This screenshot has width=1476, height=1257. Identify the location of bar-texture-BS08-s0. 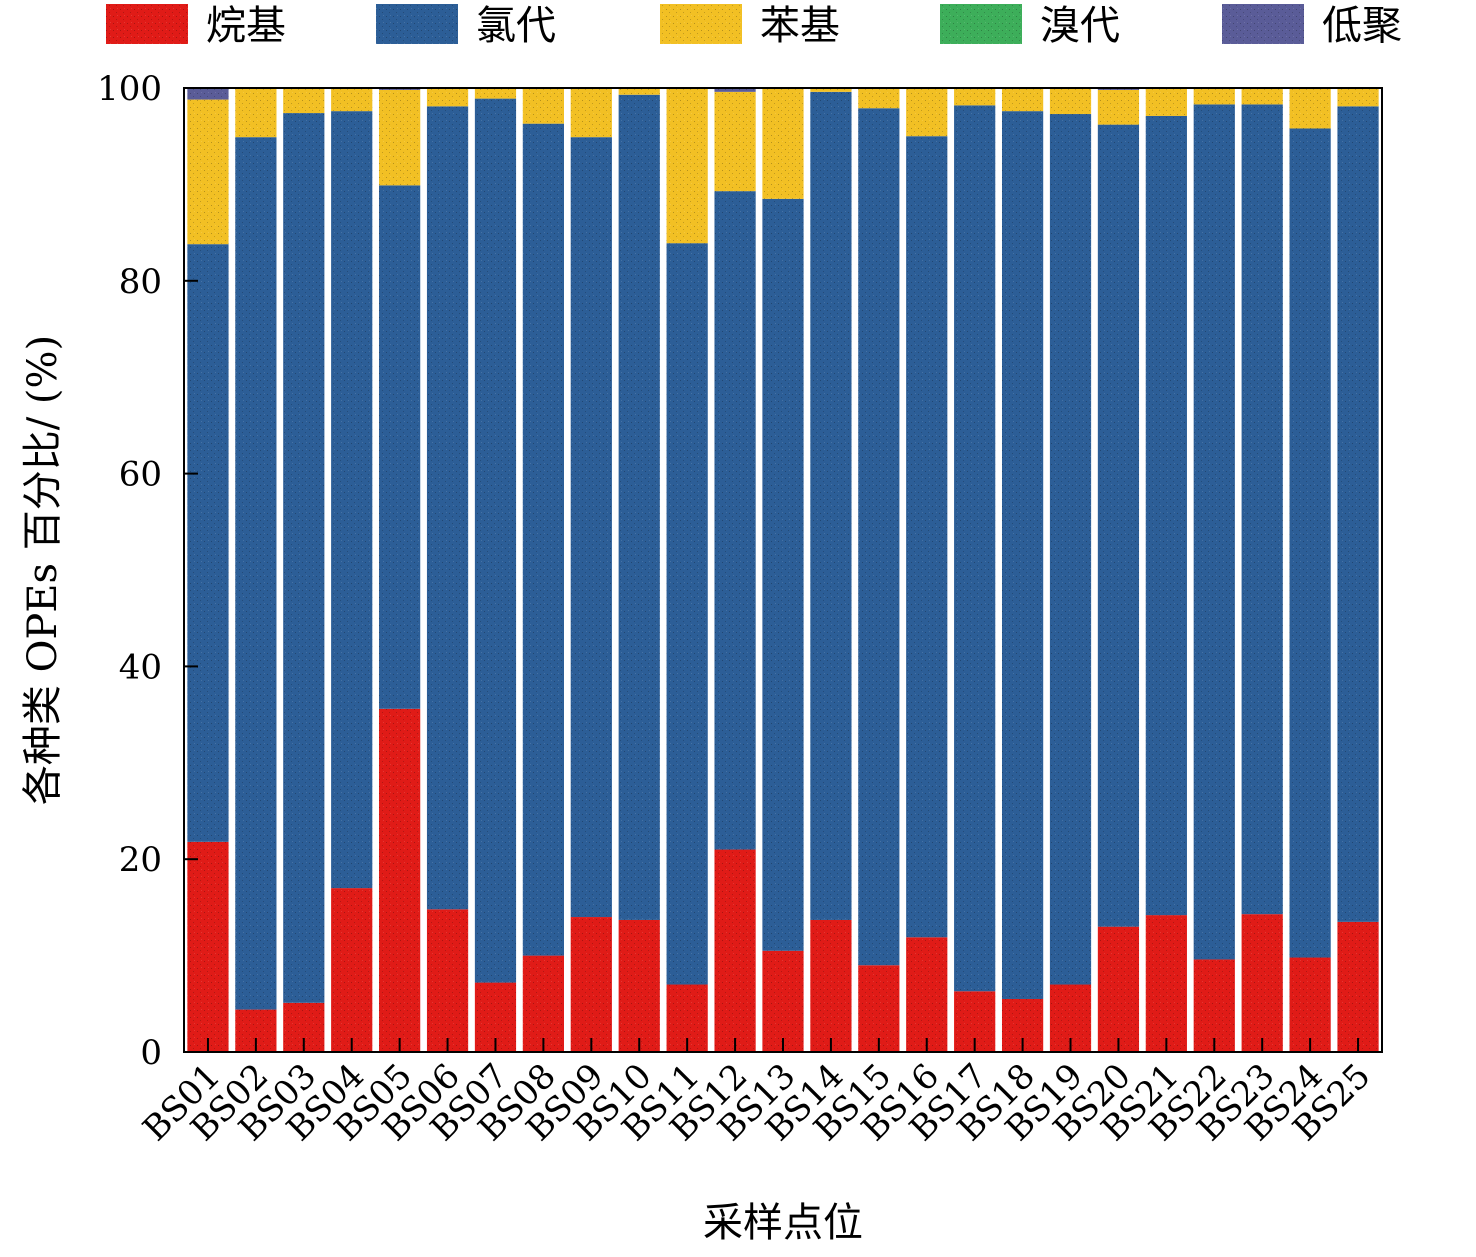
(543, 1003).